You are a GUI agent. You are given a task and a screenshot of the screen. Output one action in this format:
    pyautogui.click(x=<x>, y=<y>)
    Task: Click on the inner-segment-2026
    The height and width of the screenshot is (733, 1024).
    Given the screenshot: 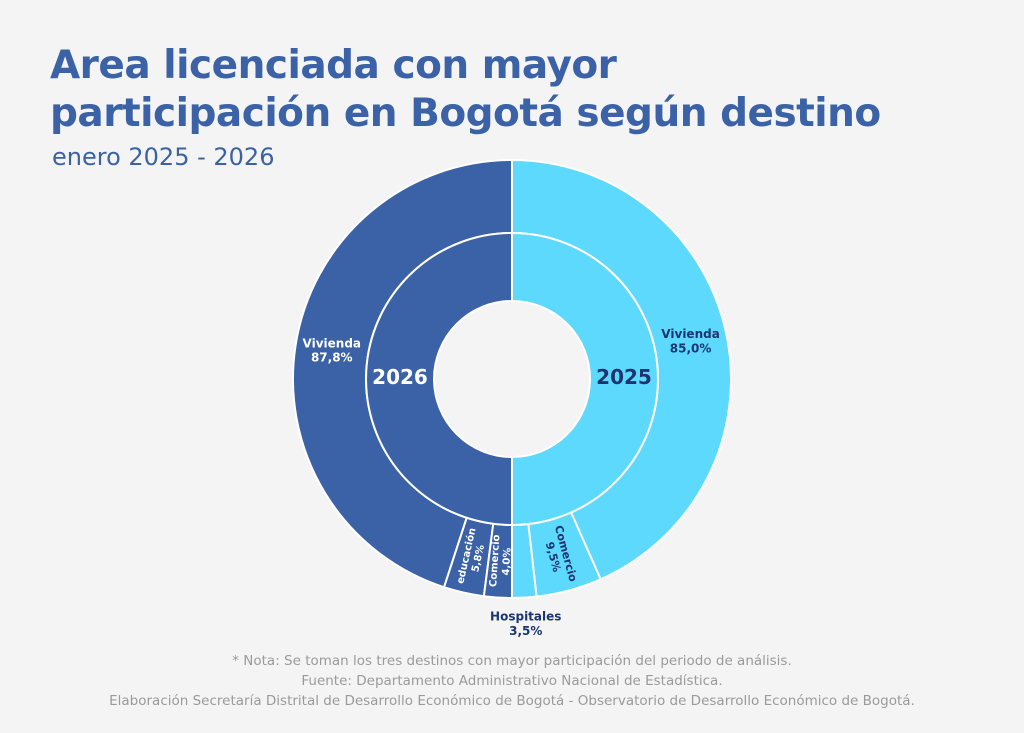 What is the action you would take?
    pyautogui.click(x=439, y=379)
    